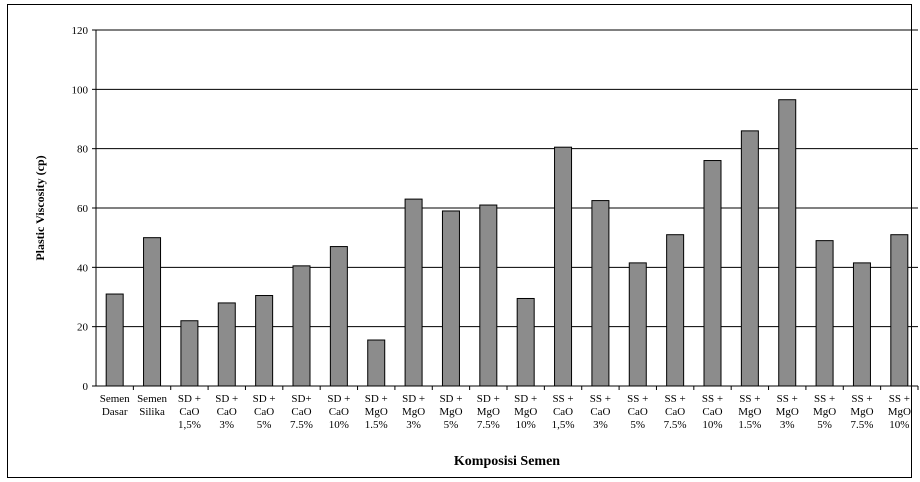 Image resolution: width=920 pixels, height=482 pixels. I want to click on x-tick-label: SD + CaO 5%, so click(264, 412).